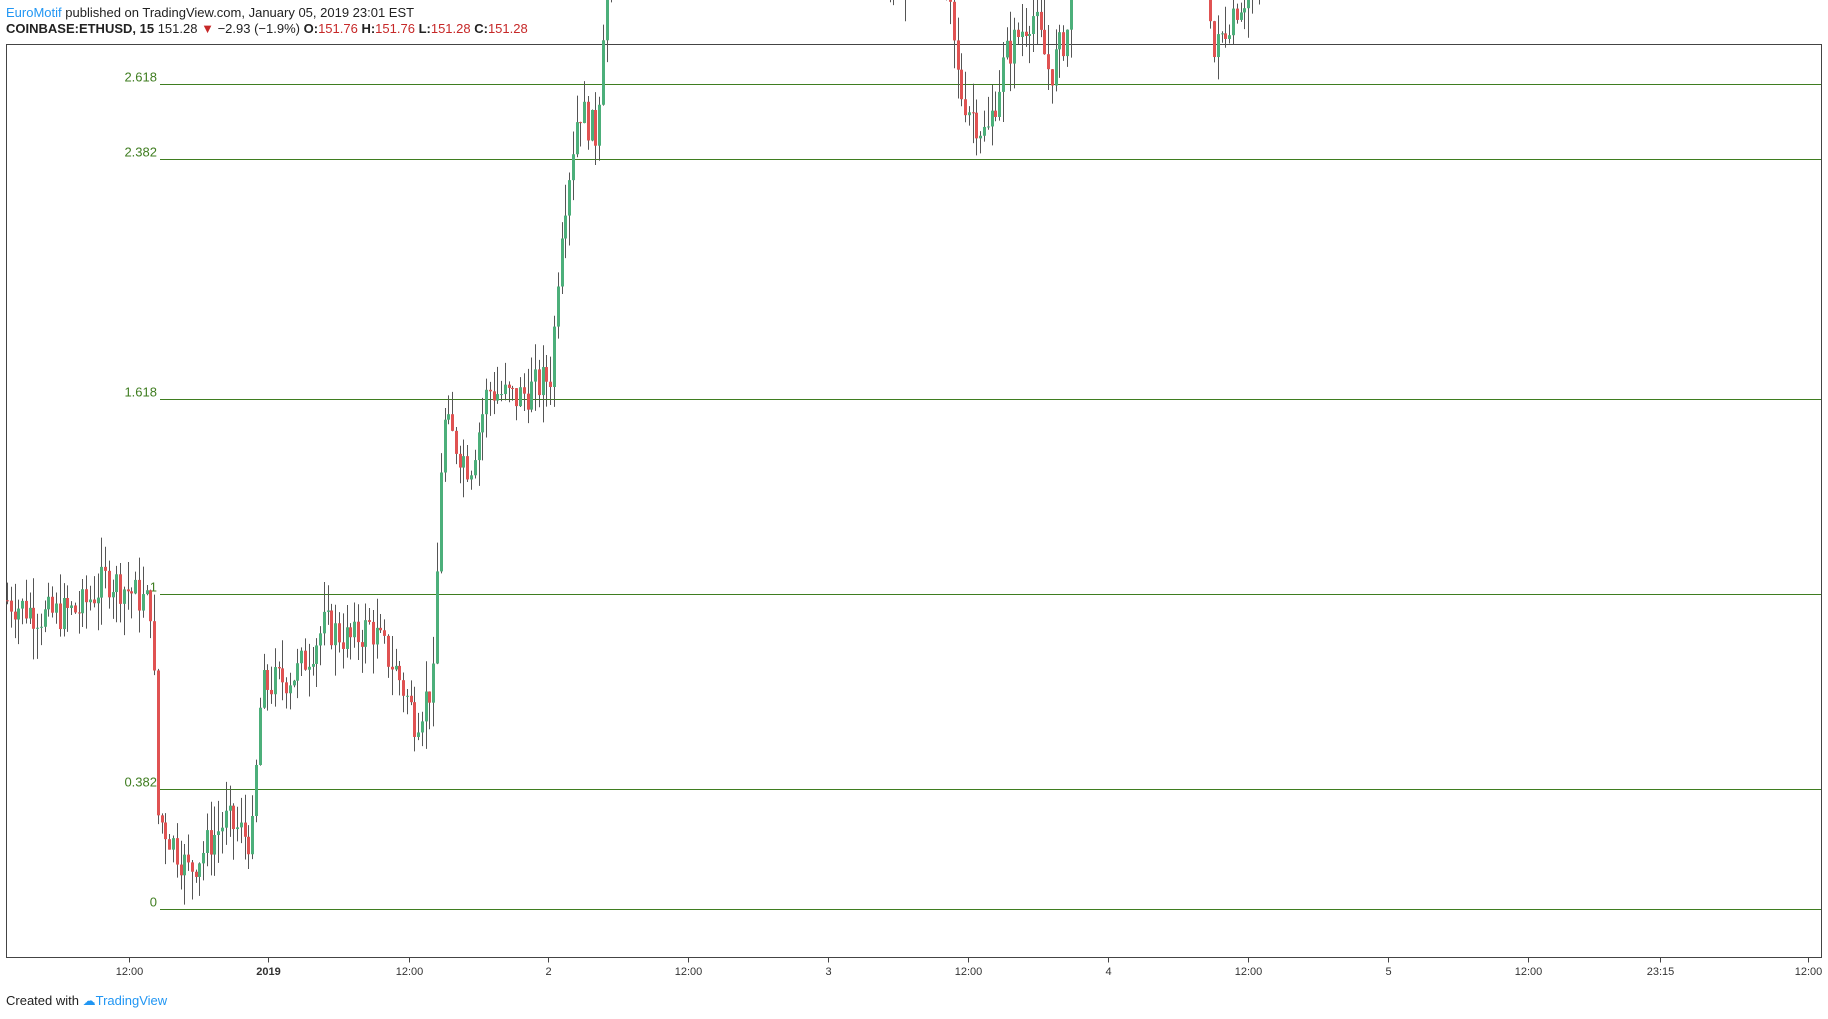  I want to click on close-value: 151.28, so click(507, 28).